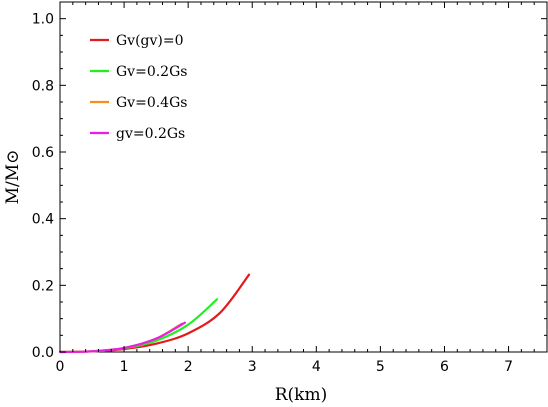  I want to click on y-tick-label: 0.0, so click(43, 353).